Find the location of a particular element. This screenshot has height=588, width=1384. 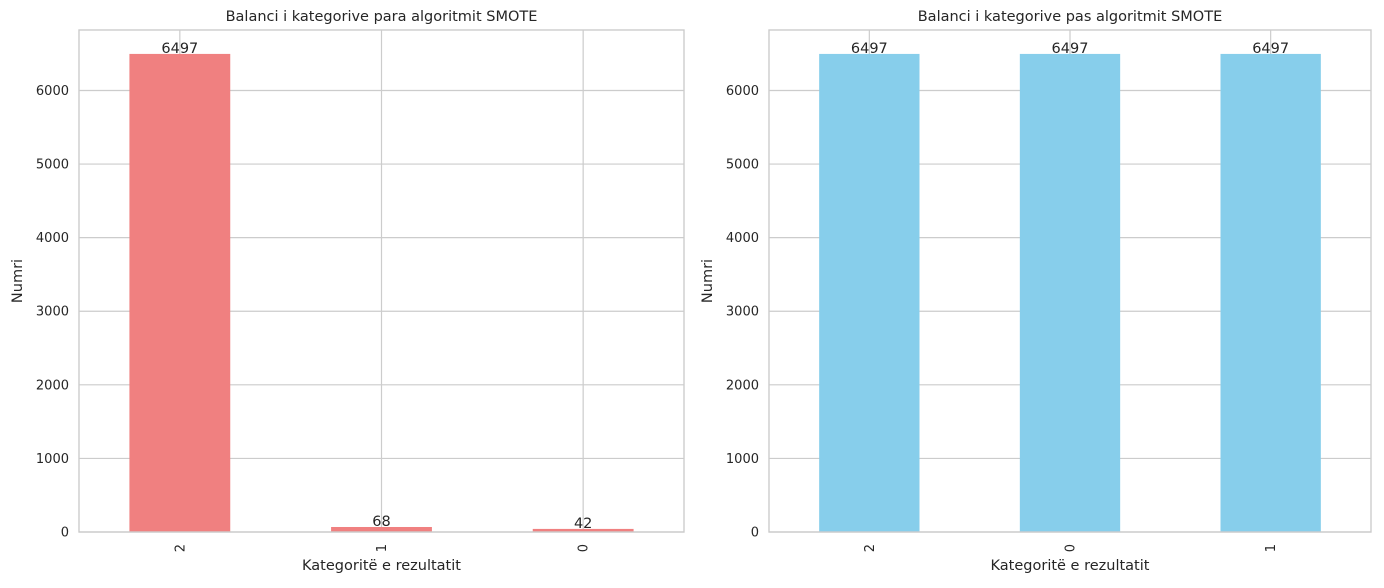

data-label: 68 is located at coordinates (381, 522).